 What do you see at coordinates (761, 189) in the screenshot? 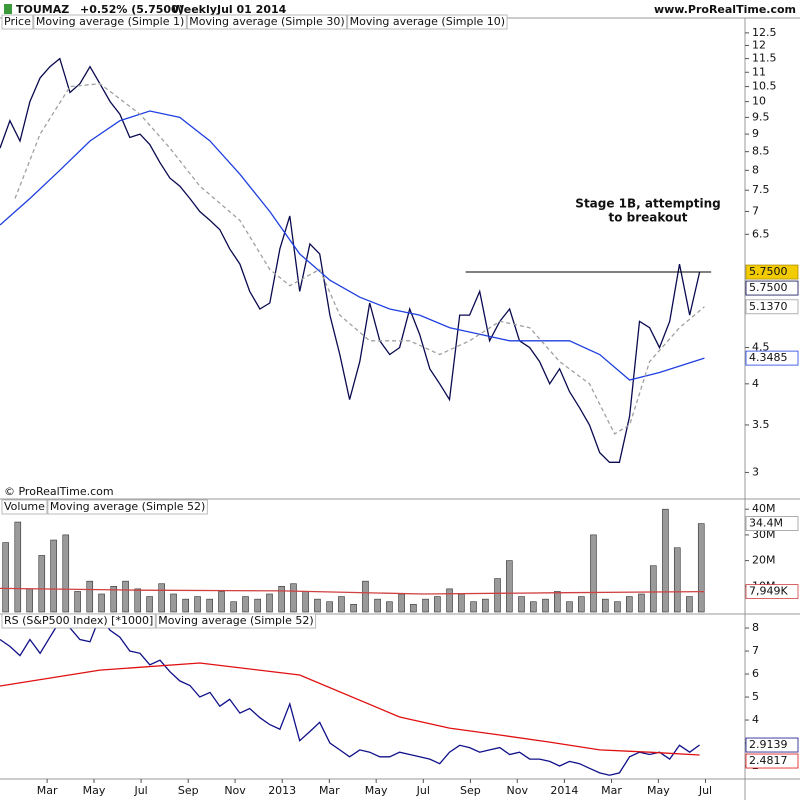
I see `y-tick-label: 7.5` at bounding box center [761, 189].